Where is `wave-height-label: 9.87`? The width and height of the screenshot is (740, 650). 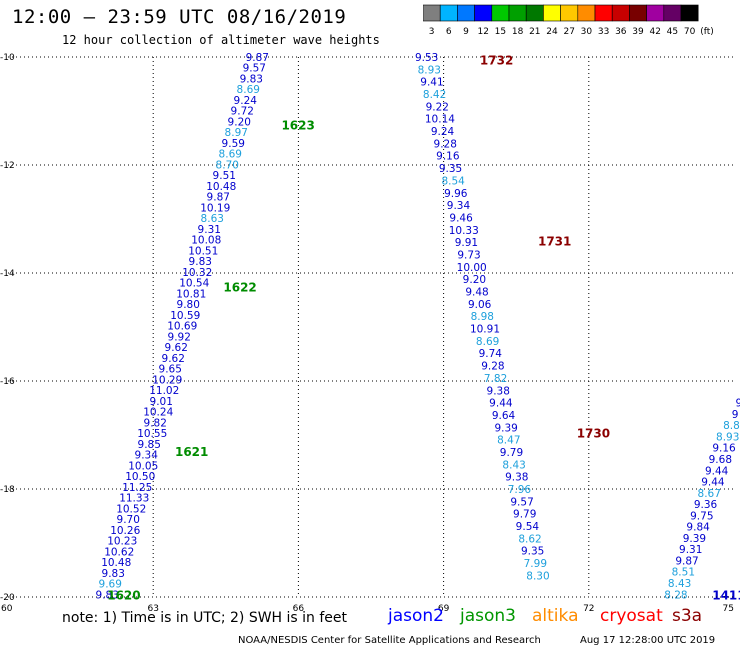 wave-height-label: 9.87 is located at coordinates (218, 198).